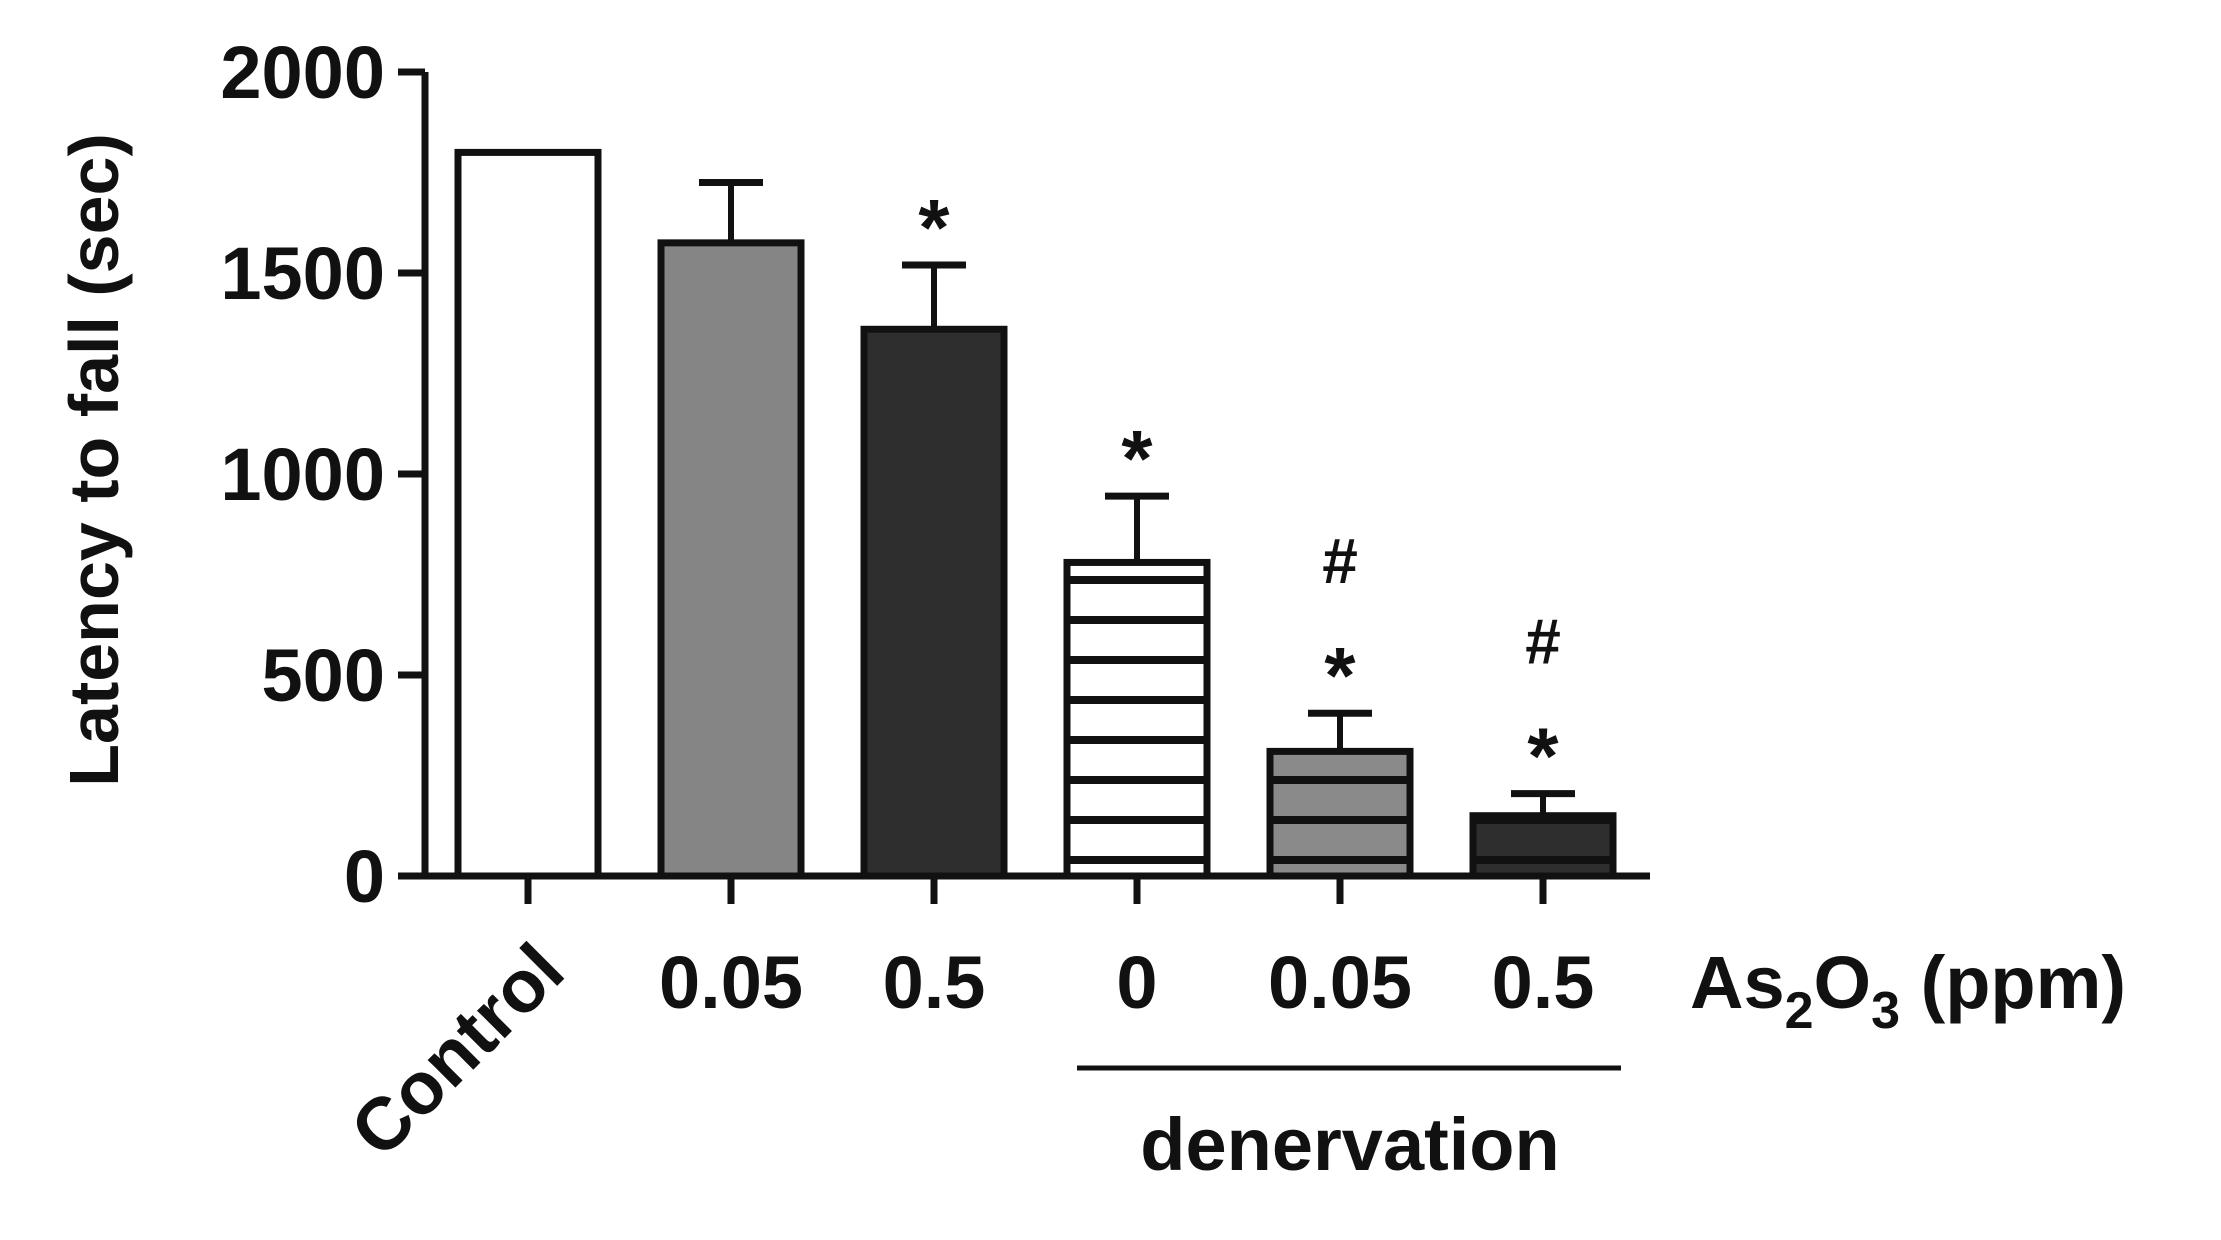 The image size is (2221, 1240). I want to click on y-tick-label: 1000, so click(302, 474).